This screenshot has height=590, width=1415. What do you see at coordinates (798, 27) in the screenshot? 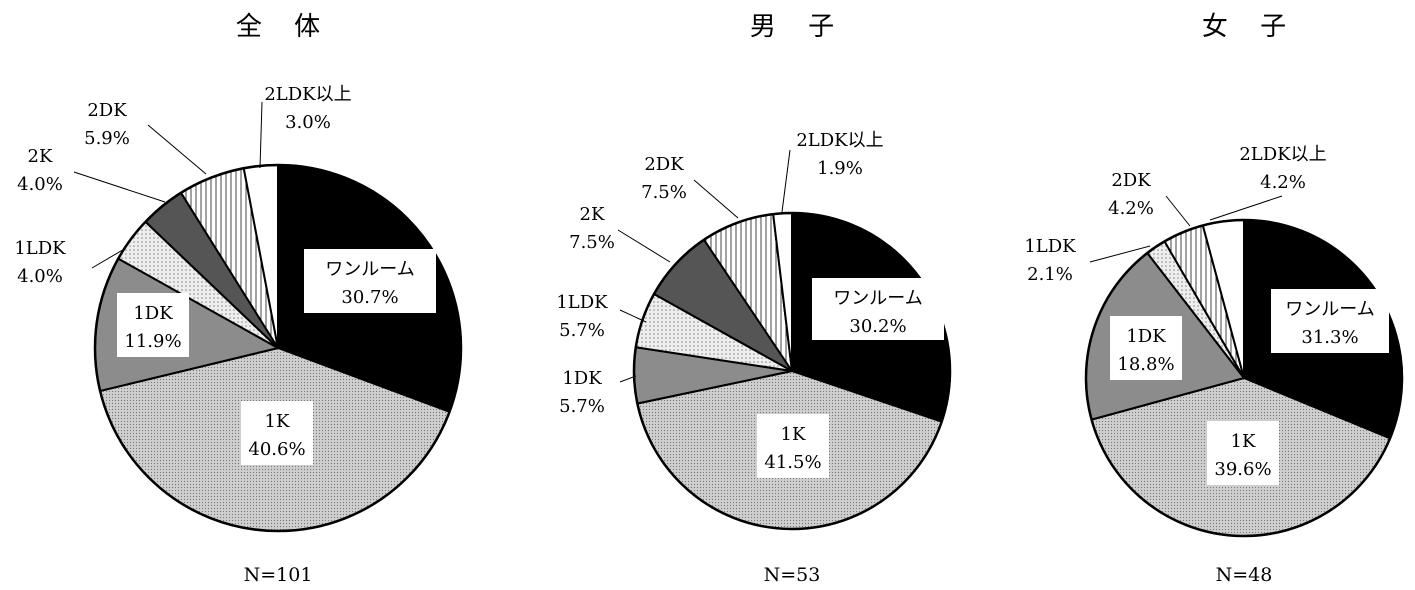
I see `pie-title: 男 子` at bounding box center [798, 27].